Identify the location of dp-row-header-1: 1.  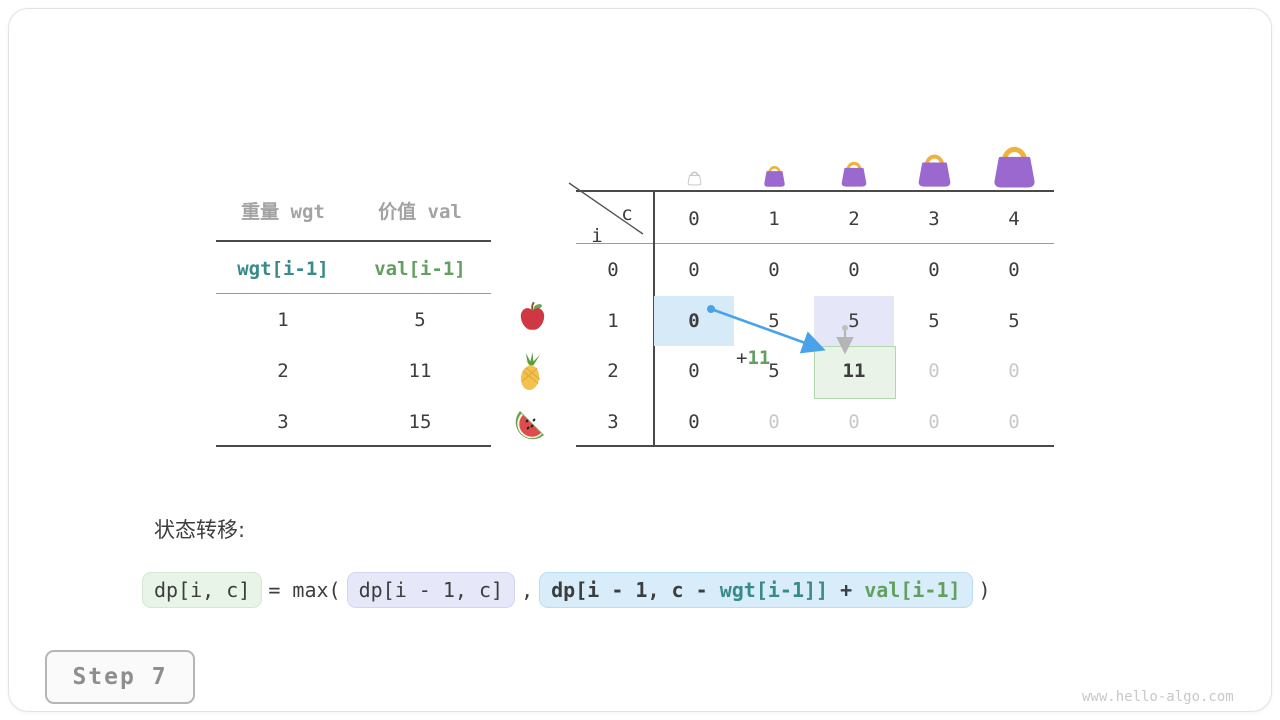
(613, 321).